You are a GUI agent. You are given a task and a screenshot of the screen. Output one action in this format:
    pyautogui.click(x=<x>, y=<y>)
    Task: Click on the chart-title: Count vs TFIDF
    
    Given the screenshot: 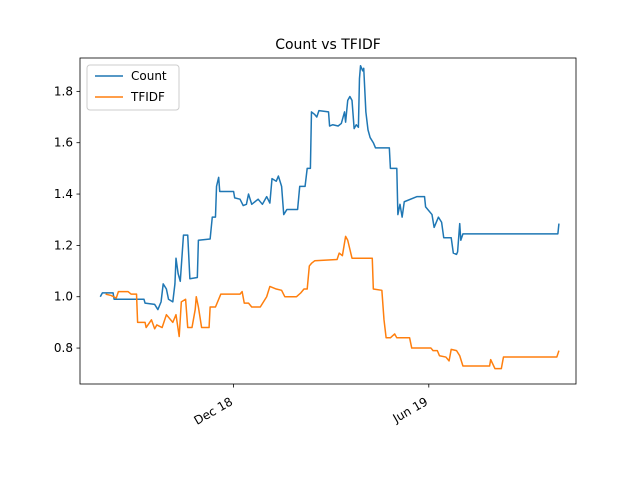 What is the action you would take?
    pyautogui.click(x=328, y=45)
    